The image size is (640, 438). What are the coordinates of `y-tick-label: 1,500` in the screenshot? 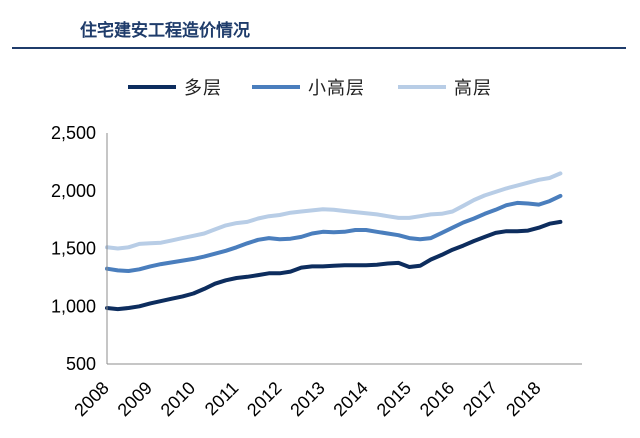 It's located at (73, 249).